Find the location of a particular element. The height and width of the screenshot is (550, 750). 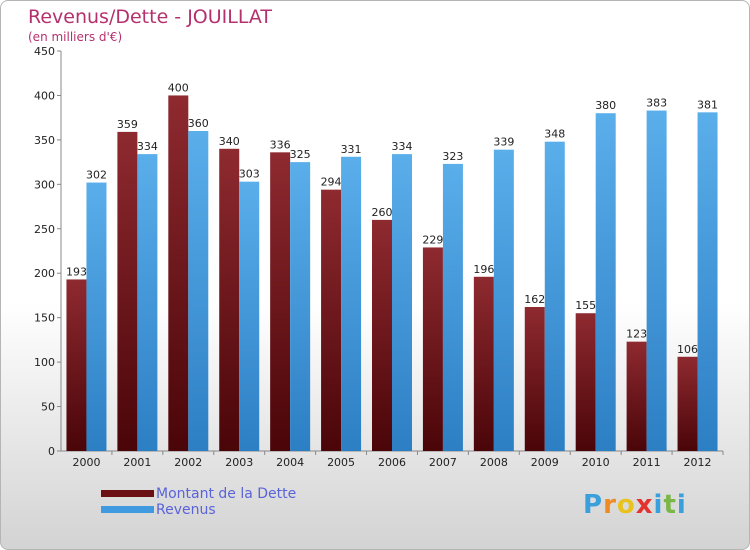

data-label-revenus: 348 is located at coordinates (554, 134).